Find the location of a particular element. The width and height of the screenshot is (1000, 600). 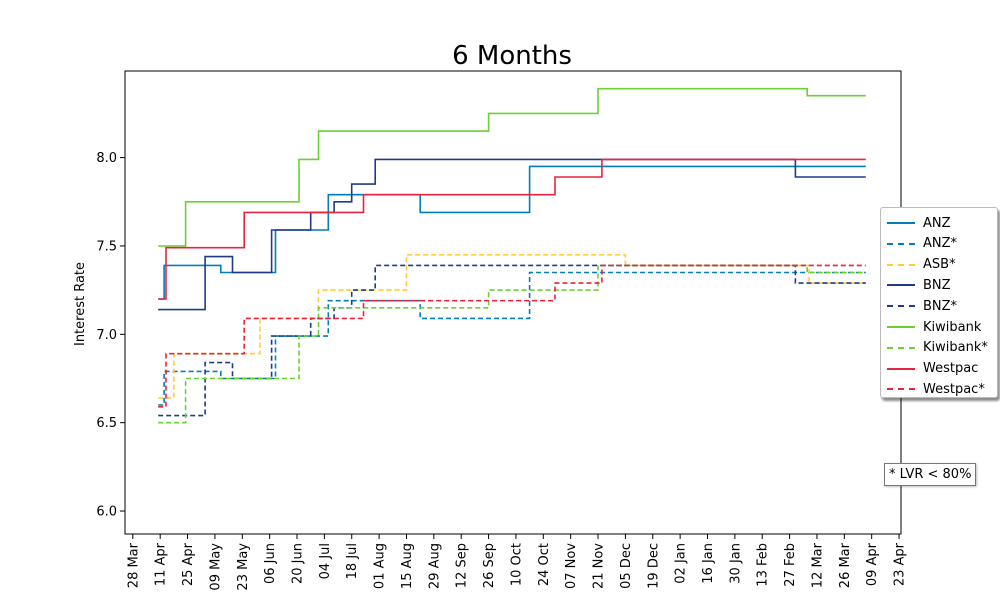

legend-item-asb-lvr: ASB* is located at coordinates (921, 265).